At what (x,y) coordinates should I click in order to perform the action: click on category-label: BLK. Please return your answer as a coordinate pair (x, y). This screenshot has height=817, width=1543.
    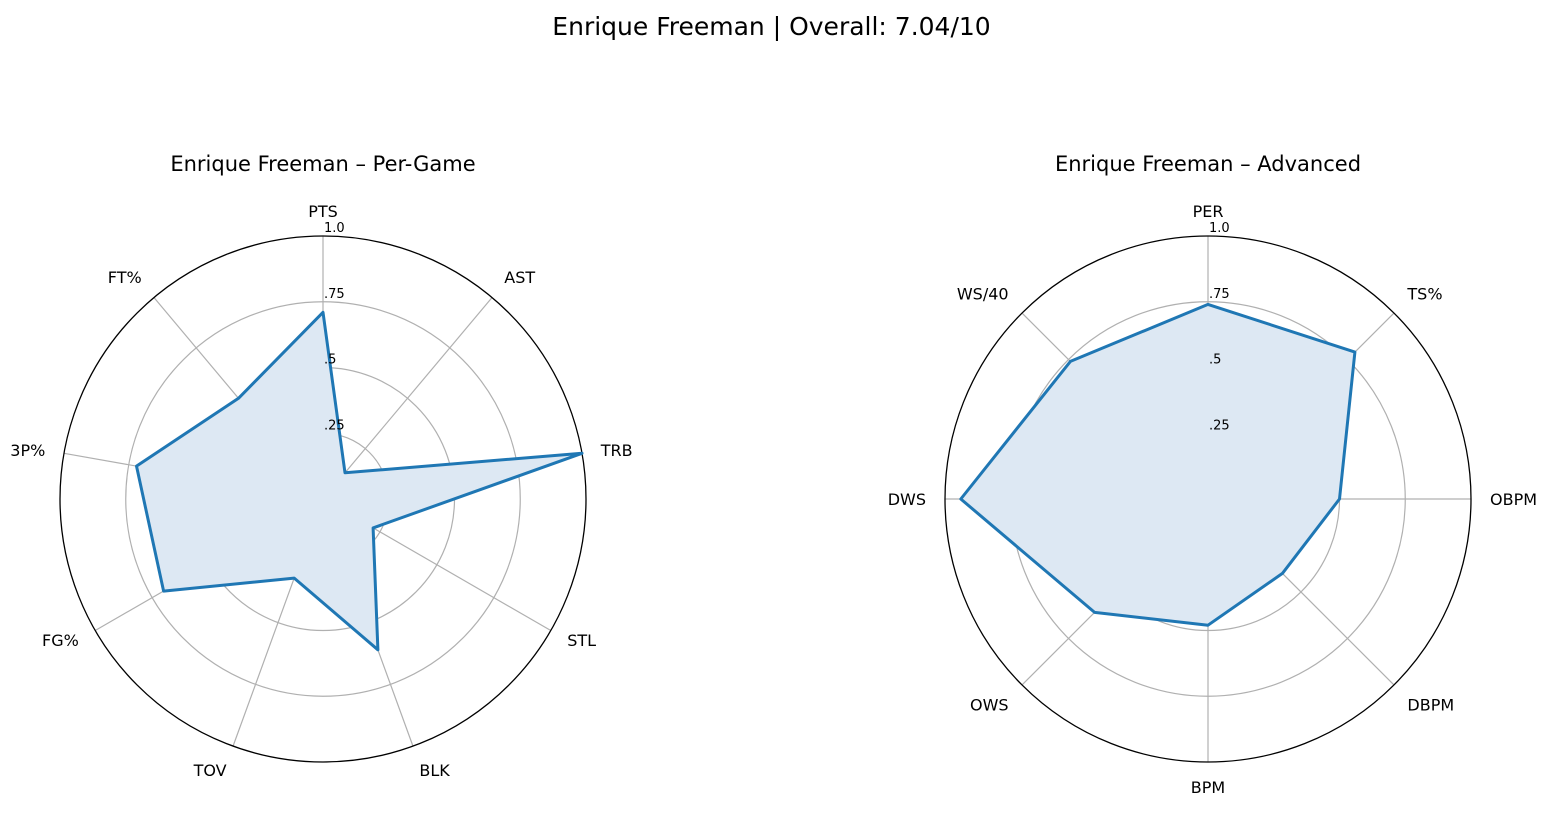
    Looking at the image, I should click on (434, 770).